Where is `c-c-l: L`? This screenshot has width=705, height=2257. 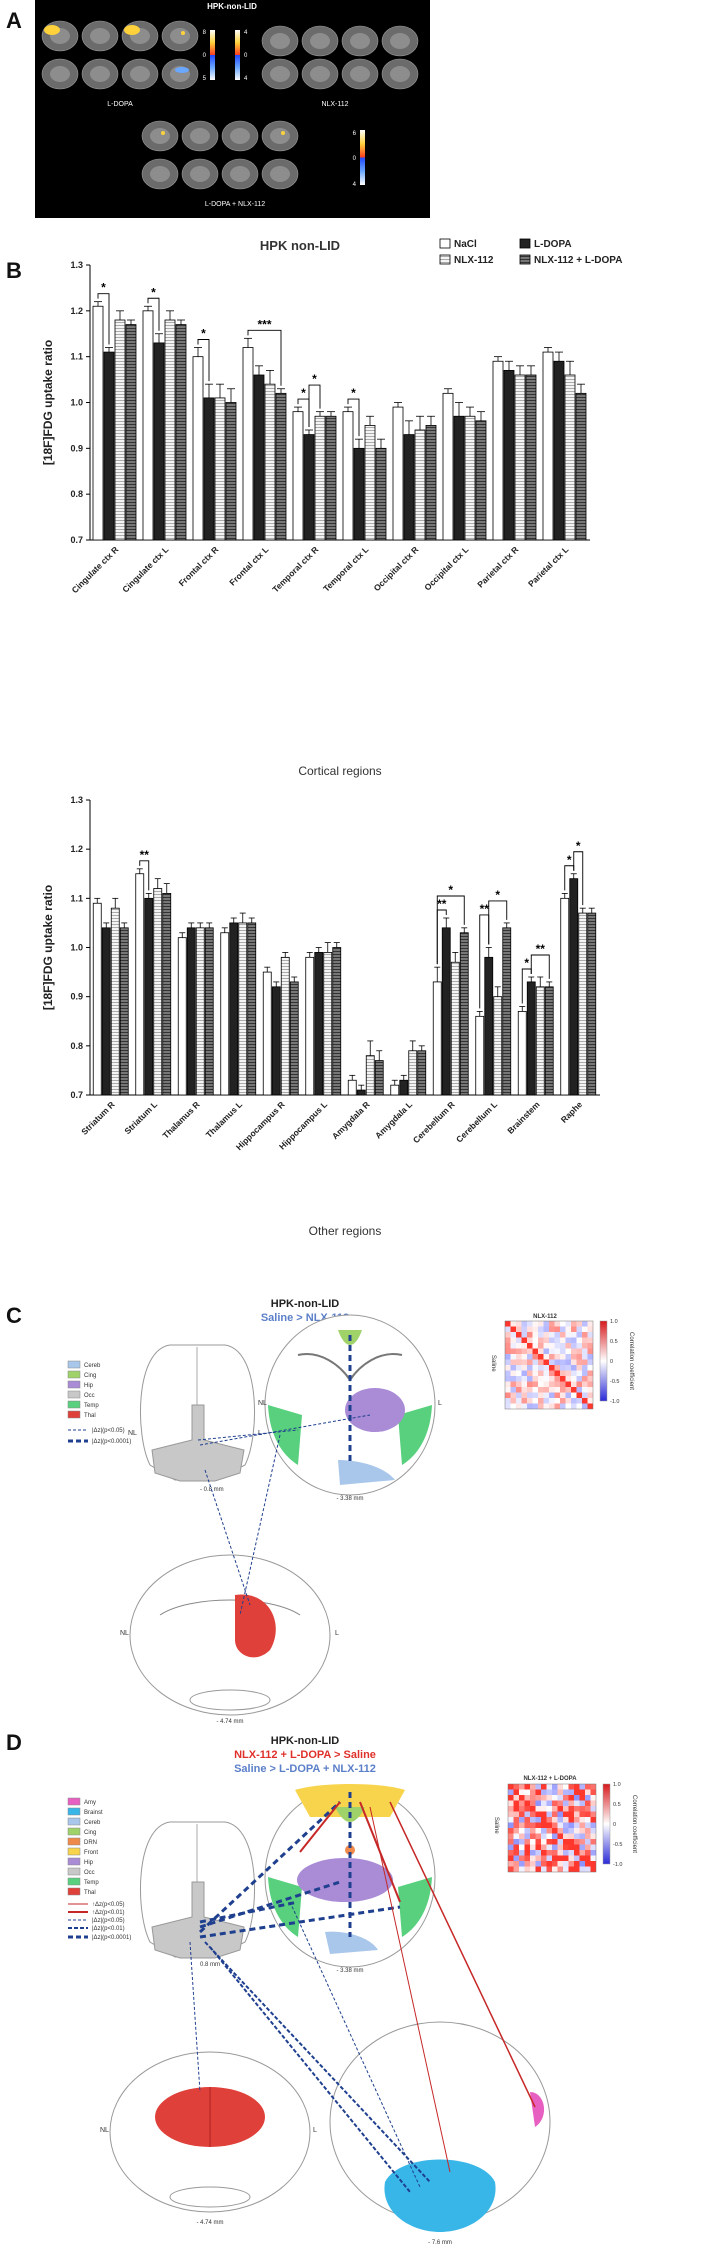 c-c-l: L is located at coordinates (440, 1403).